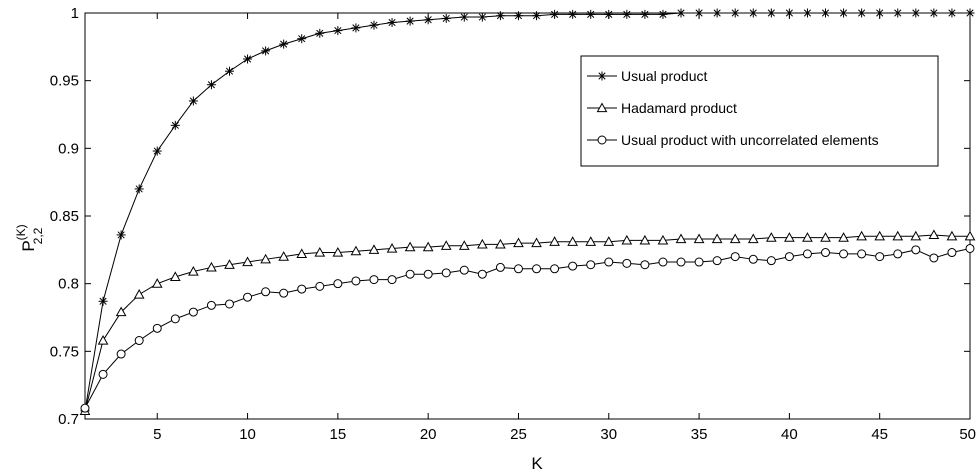 This screenshot has height=475, width=979. What do you see at coordinates (64, 351) in the screenshot?
I see `y-tick-label: 0.75` at bounding box center [64, 351].